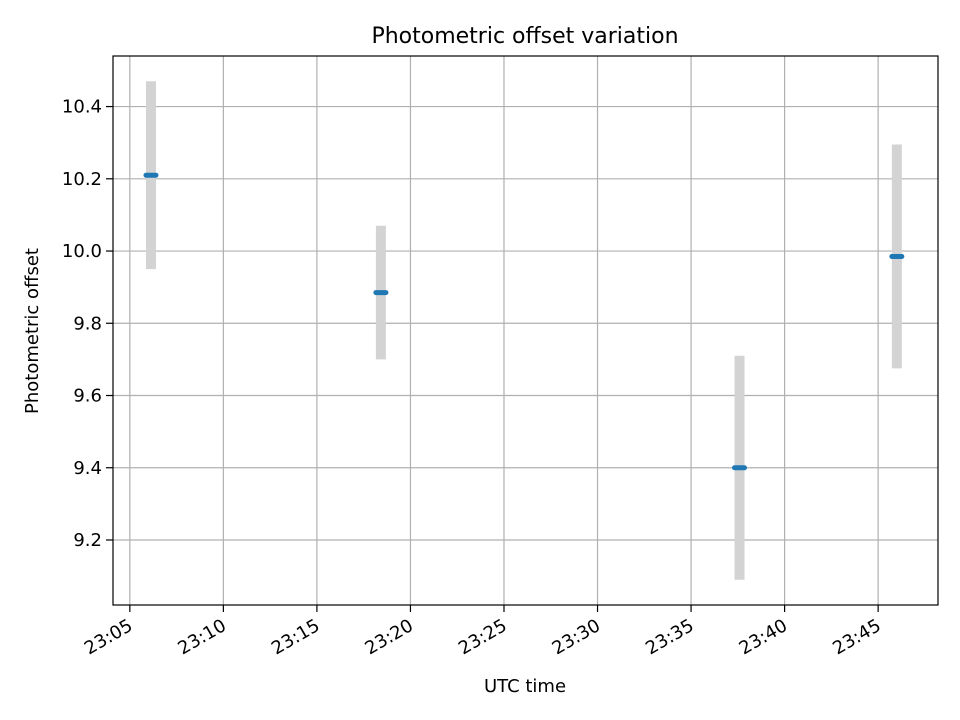 This screenshot has height=720, width=960. What do you see at coordinates (32, 331) in the screenshot?
I see `y-axis-label: Photometric offset` at bounding box center [32, 331].